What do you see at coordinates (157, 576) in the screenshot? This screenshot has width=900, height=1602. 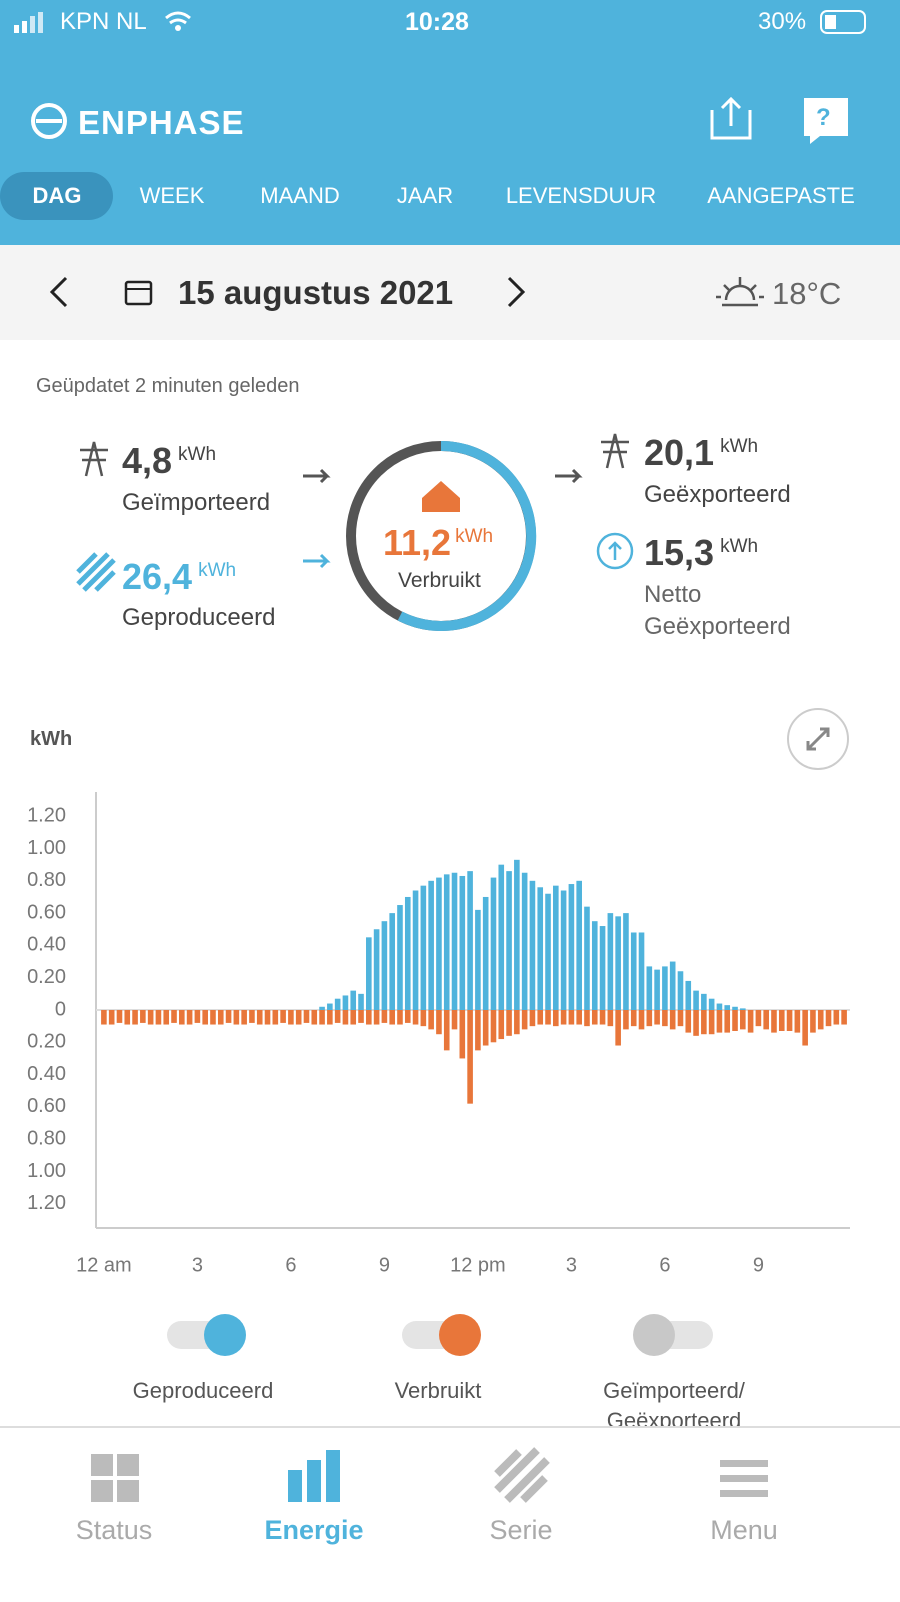 I see `value: 26,4` at bounding box center [157, 576].